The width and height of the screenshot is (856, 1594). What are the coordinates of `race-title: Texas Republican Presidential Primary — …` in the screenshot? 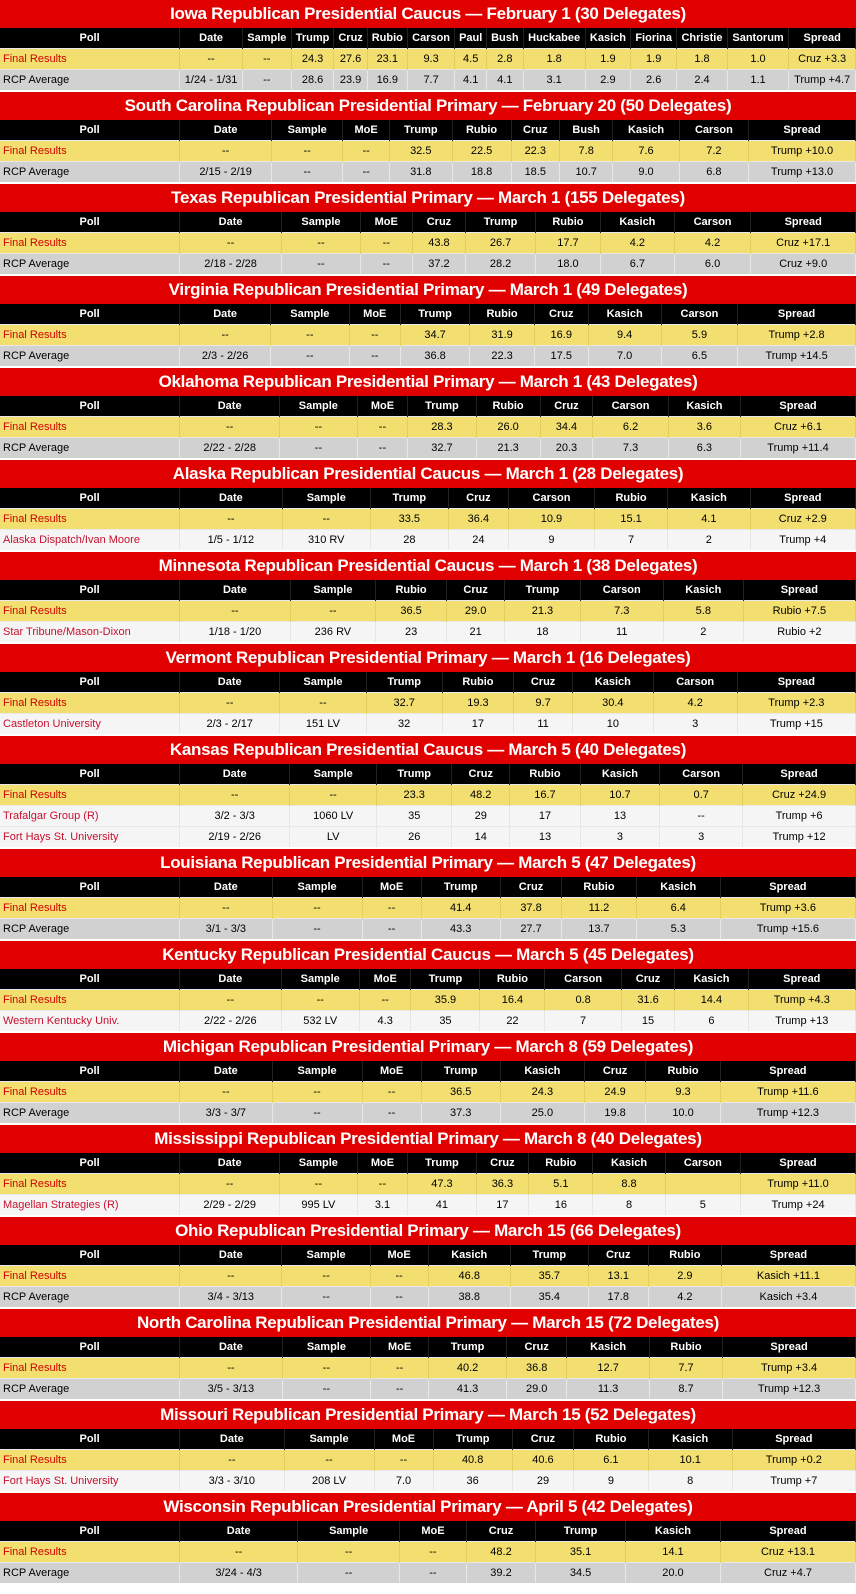 It's located at (428, 198).